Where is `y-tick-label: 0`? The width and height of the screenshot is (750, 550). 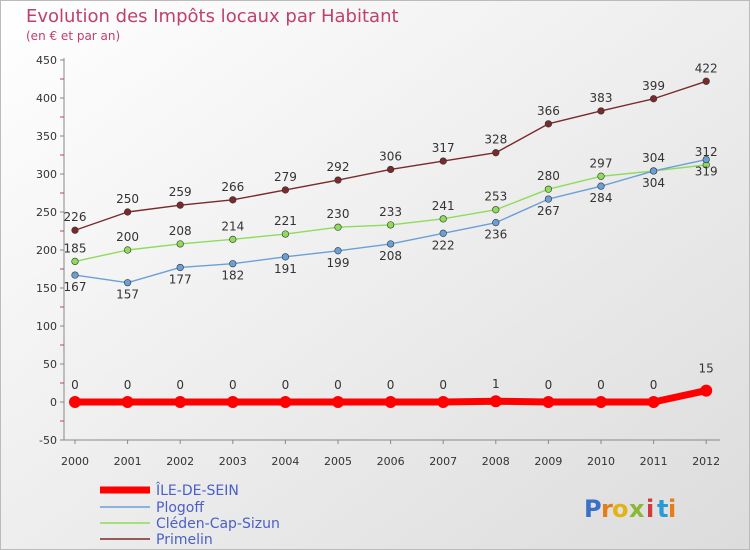 y-tick-label: 0 is located at coordinates (53, 402).